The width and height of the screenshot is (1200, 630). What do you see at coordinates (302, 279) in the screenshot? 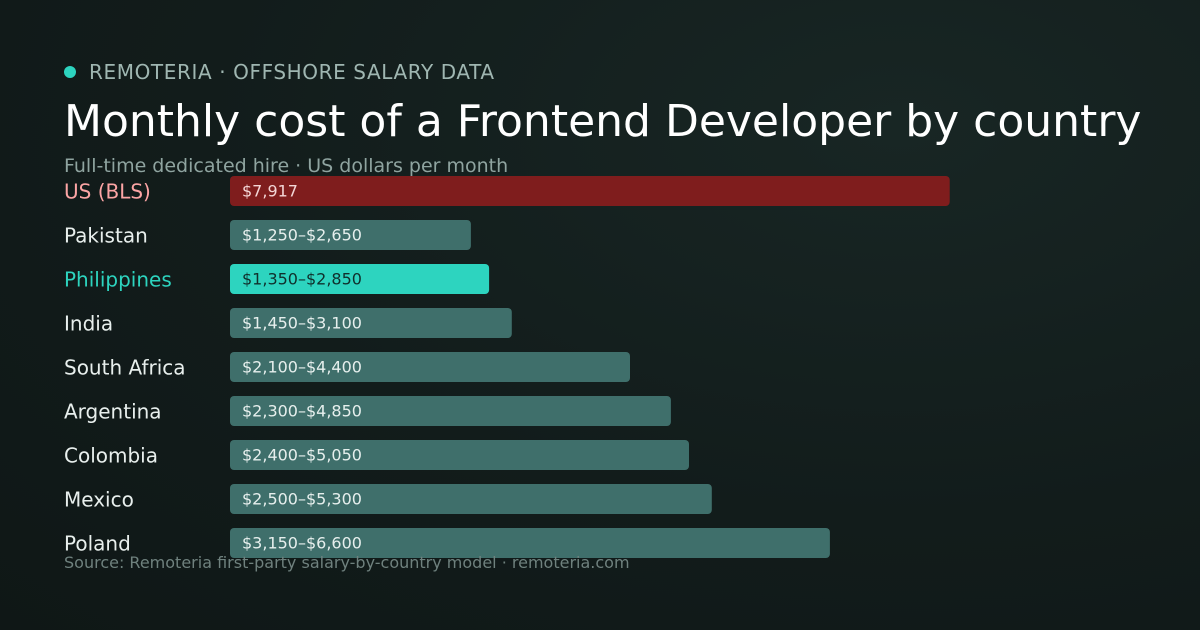
I see `value-label-philippines: $1,350–$2,850` at bounding box center [302, 279].